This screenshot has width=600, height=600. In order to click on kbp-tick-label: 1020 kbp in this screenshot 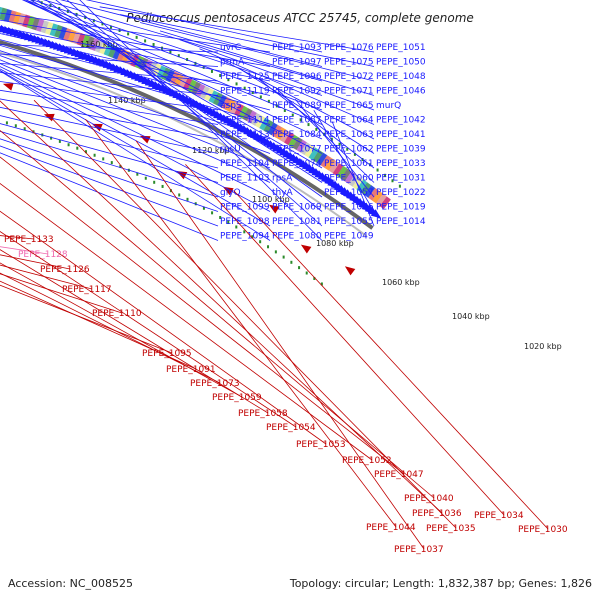, I will do `click(543, 346)`.